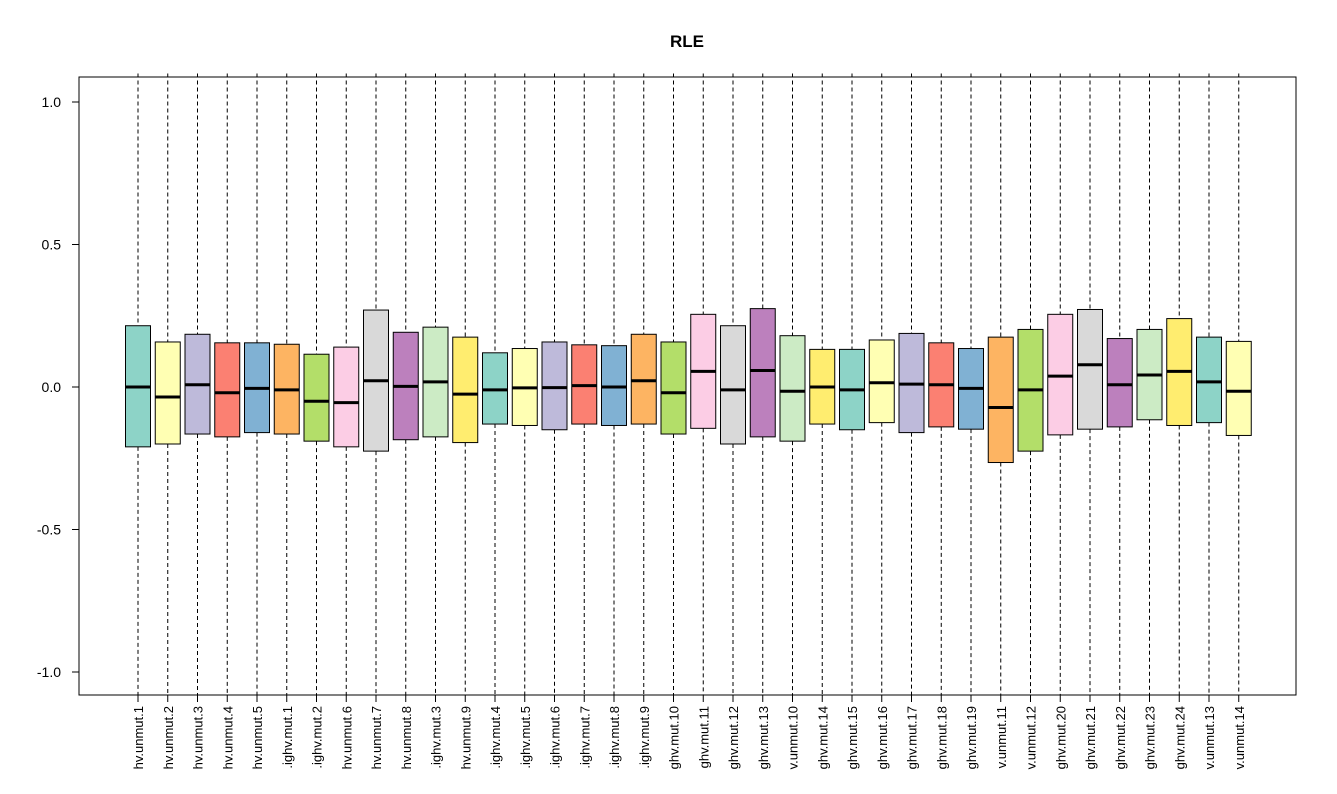  What do you see at coordinates (674, 737) in the screenshot?
I see `x-tick-label: ghv.mut.10` at bounding box center [674, 737].